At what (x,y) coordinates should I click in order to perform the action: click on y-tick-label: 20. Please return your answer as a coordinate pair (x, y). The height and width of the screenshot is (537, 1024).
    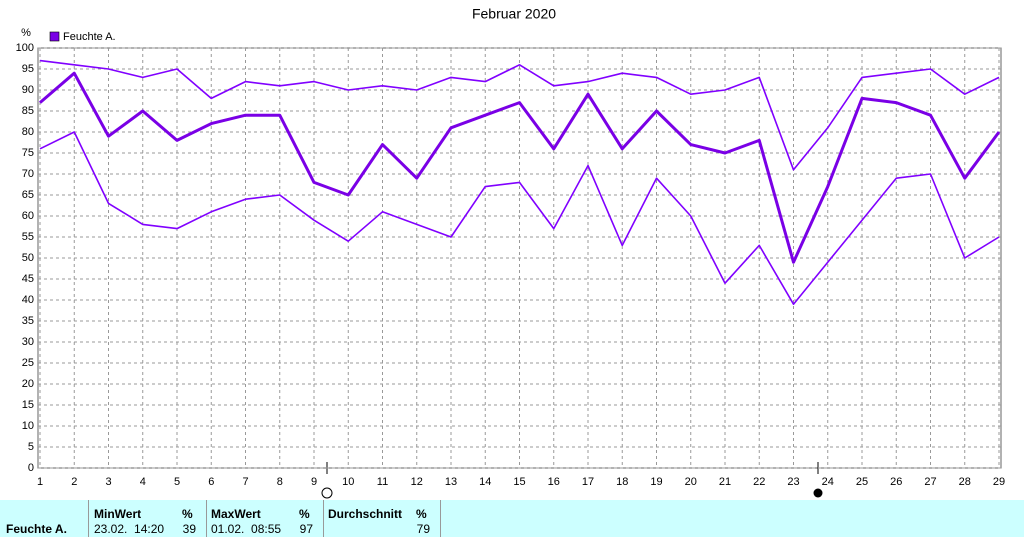
    Looking at the image, I should click on (28, 384).